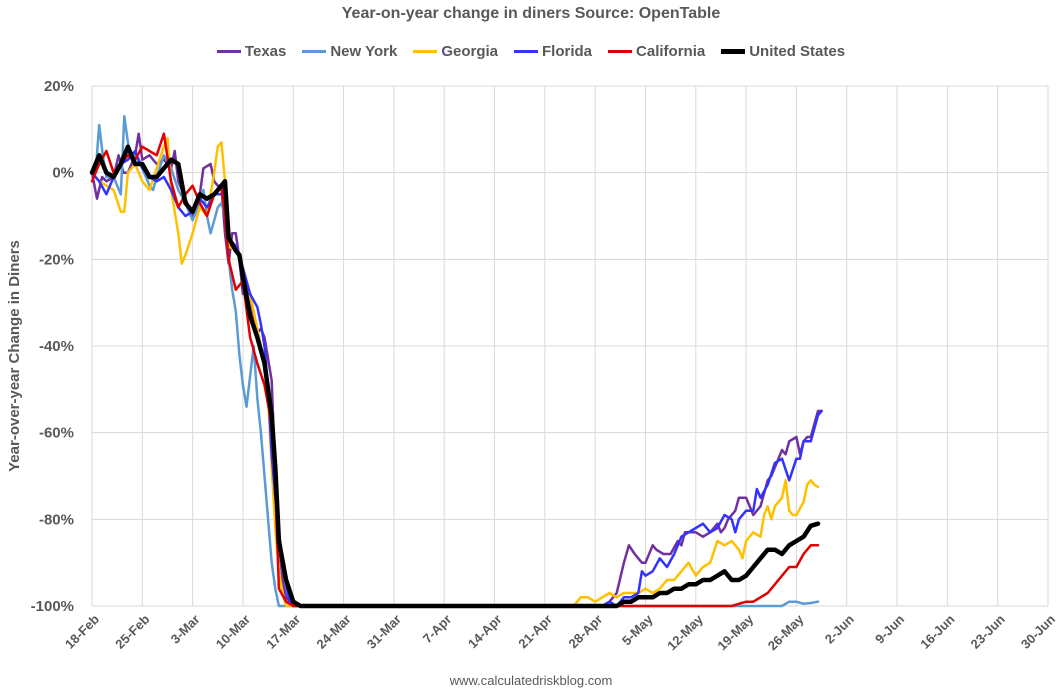 Image resolution: width=1062 pixels, height=697 pixels. What do you see at coordinates (364, 51) in the screenshot?
I see `legend-label: New York` at bounding box center [364, 51].